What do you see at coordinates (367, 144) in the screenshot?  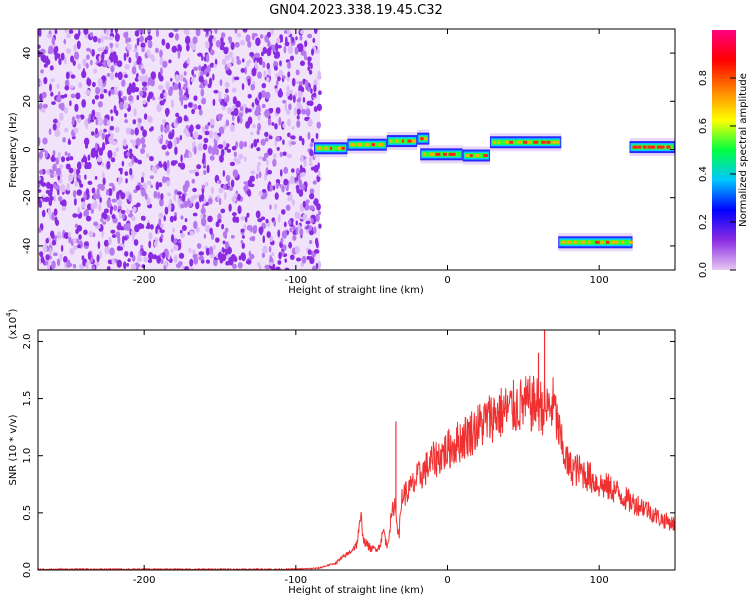 I see `spectral-track` at bounding box center [367, 144].